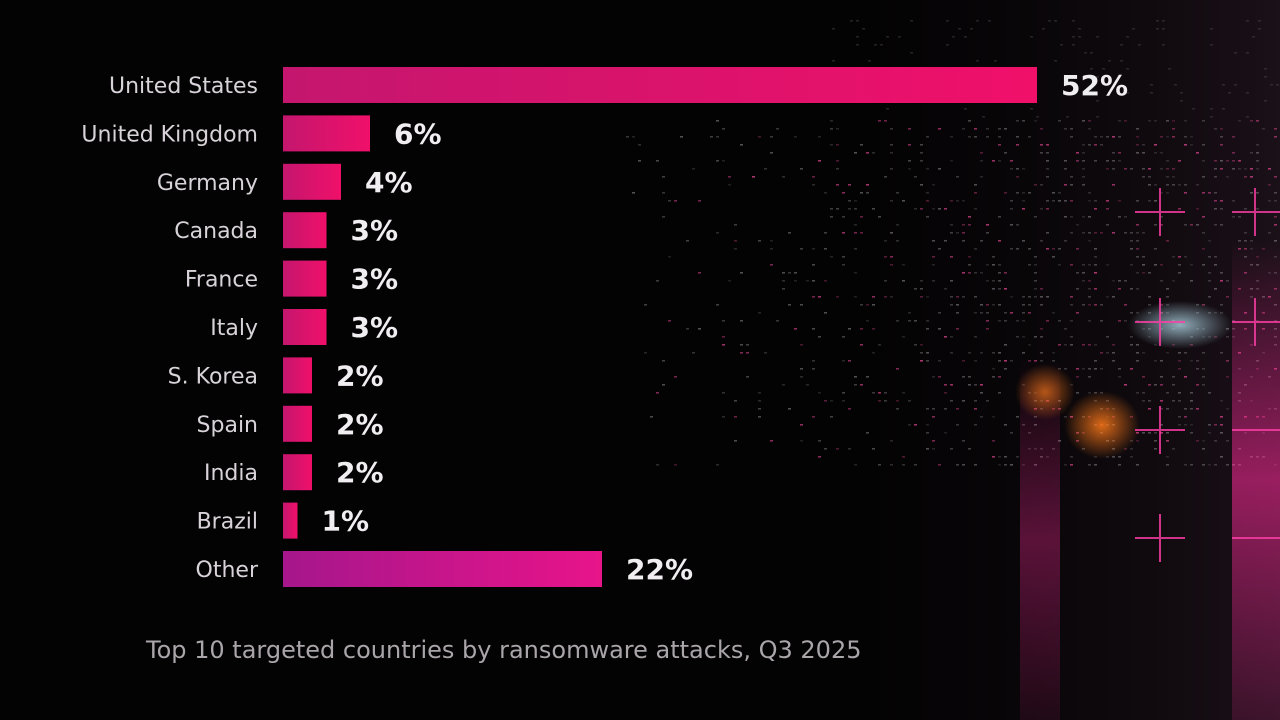 This screenshot has width=1280, height=720. I want to click on category-label: United Kingdom, so click(169, 134).